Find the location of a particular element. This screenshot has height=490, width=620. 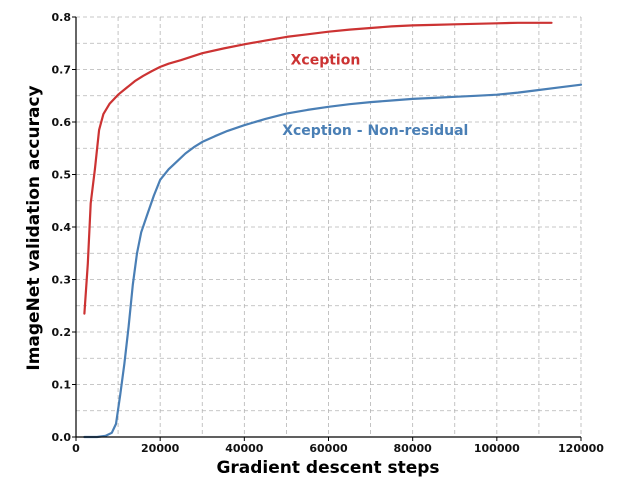

series-label-xception: Xception is located at coordinates (326, 60).